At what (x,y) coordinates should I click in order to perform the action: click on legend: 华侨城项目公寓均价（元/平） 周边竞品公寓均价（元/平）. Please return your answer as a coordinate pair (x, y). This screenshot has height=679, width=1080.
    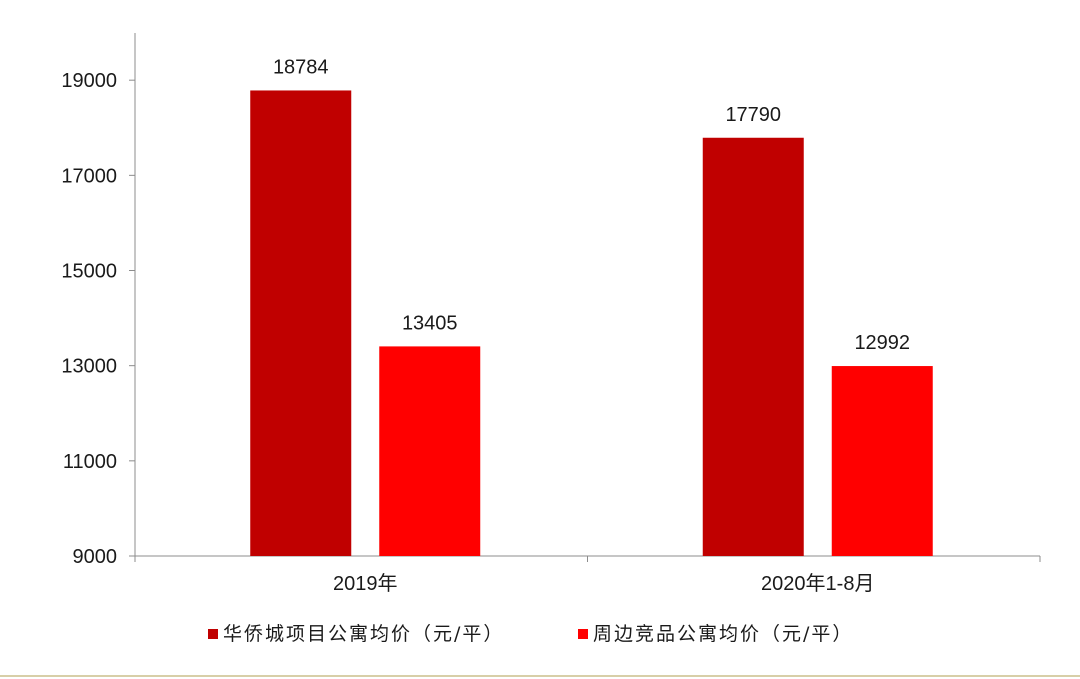
    Looking at the image, I should click on (530, 634).